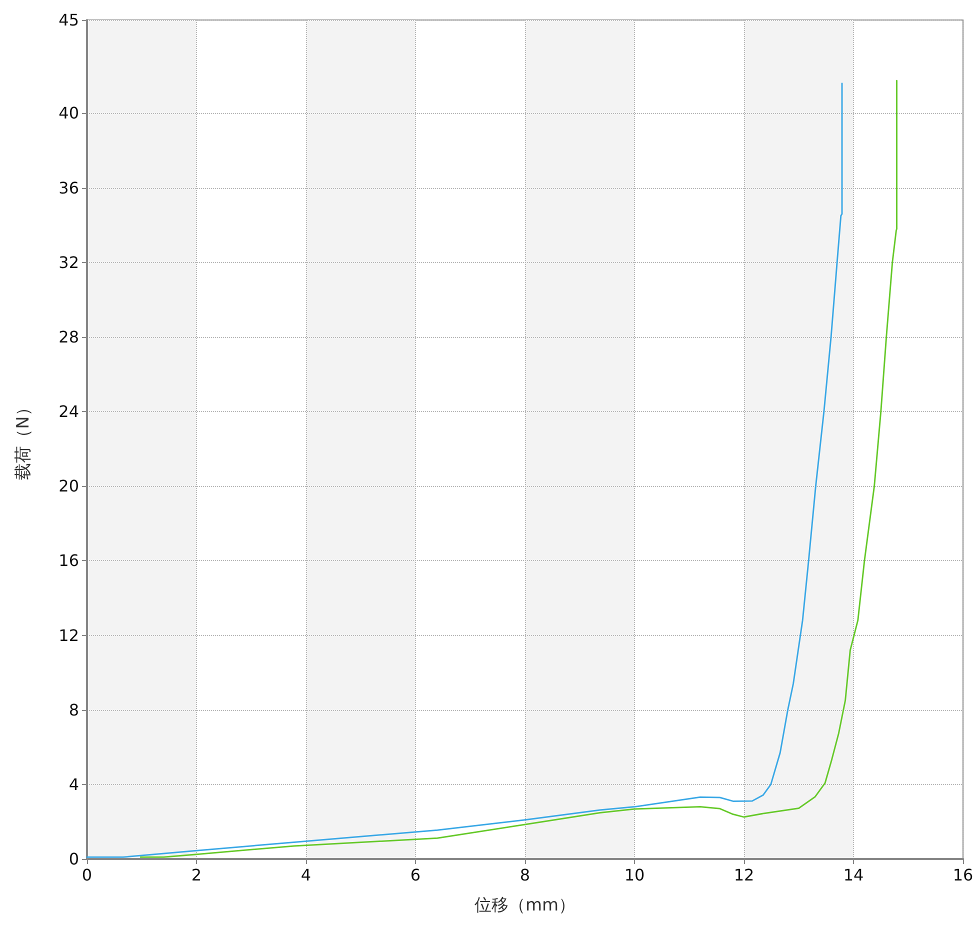 Image resolution: width=978 pixels, height=938 pixels. Describe the element at coordinates (73, 710) in the screenshot. I see `y-tick-label: 8` at that location.